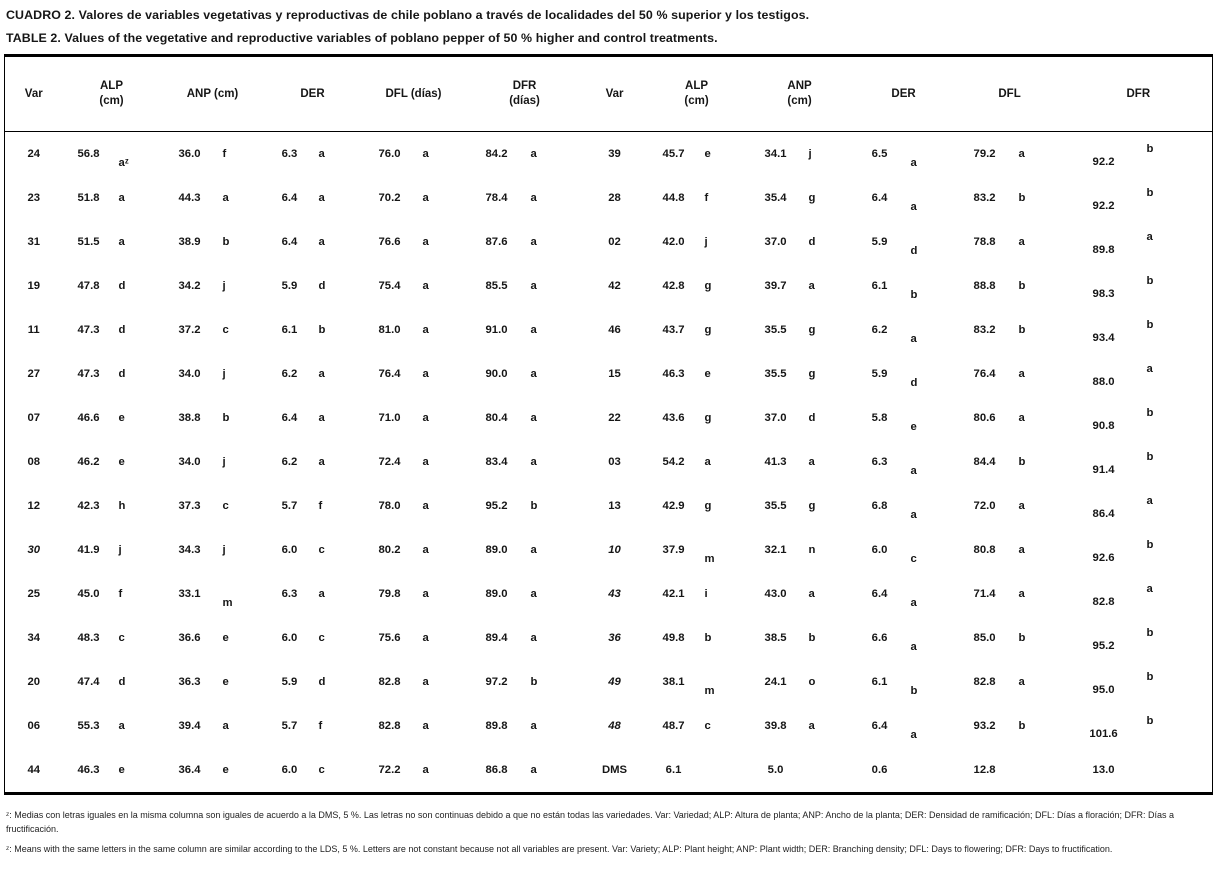 The height and width of the screenshot is (894, 1217). I want to click on right-dfr-value: 82.8, so click(1103, 602).